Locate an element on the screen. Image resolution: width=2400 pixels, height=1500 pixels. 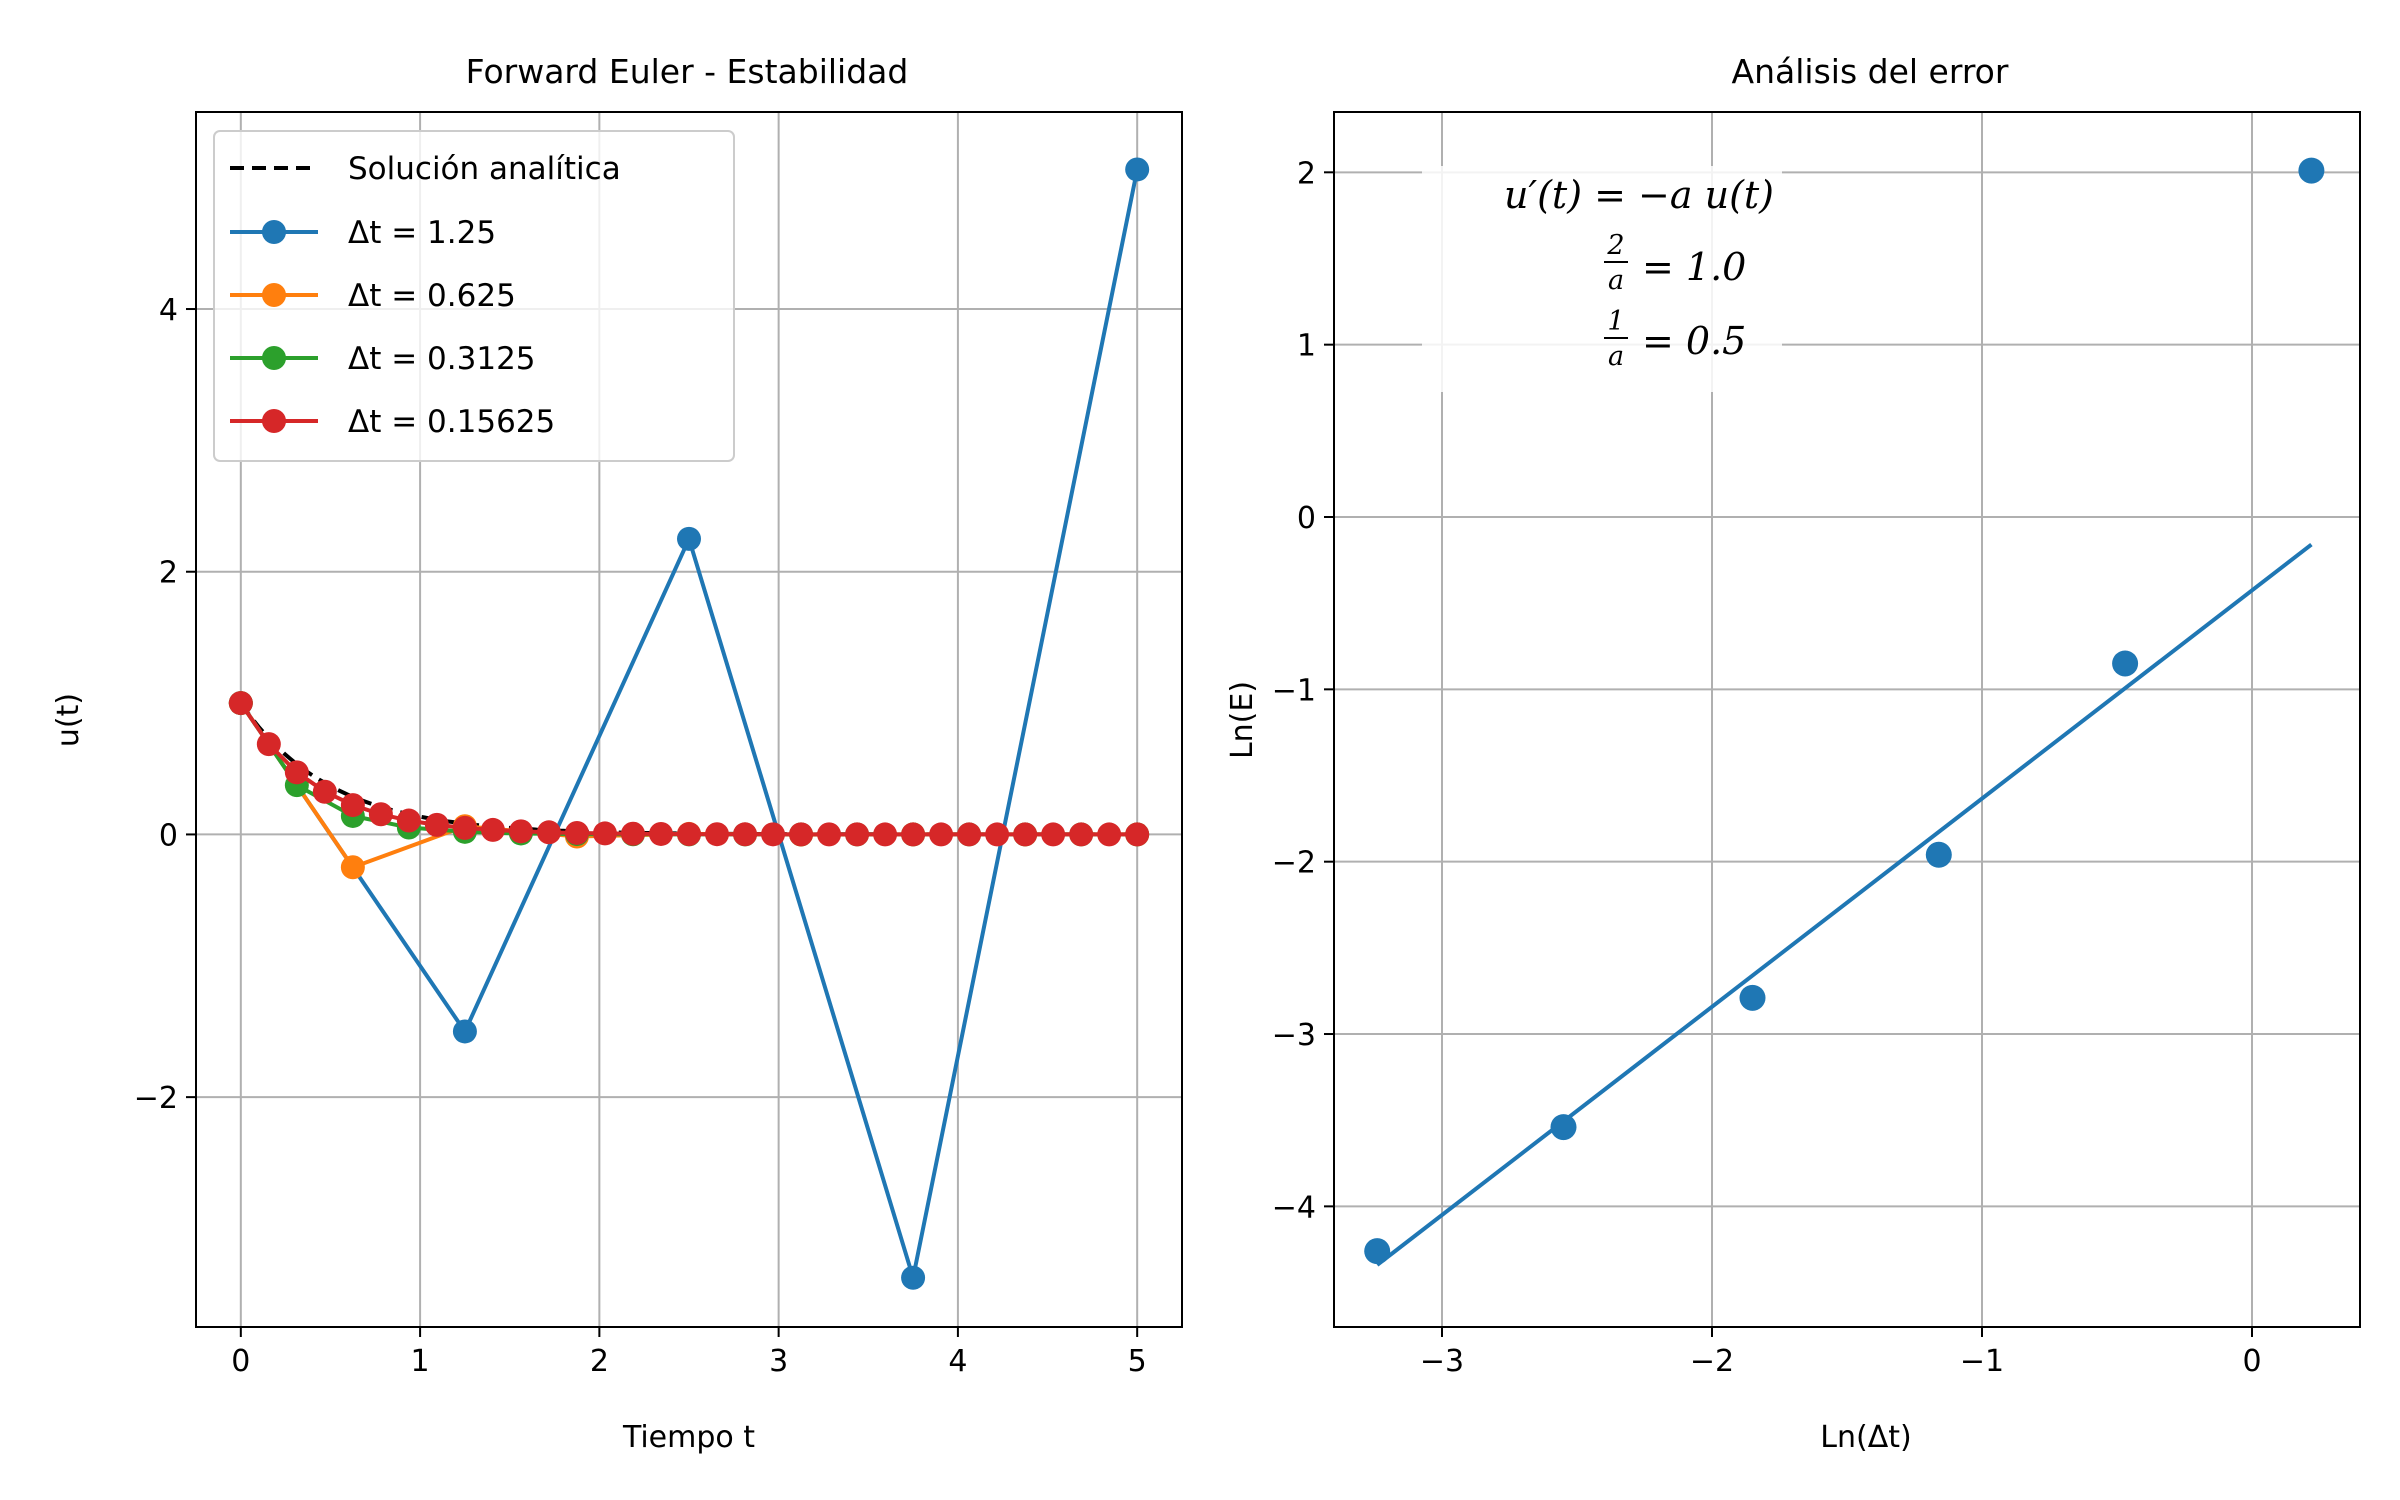
left-y-tick-label: −2 is located at coordinates (156, 1098).